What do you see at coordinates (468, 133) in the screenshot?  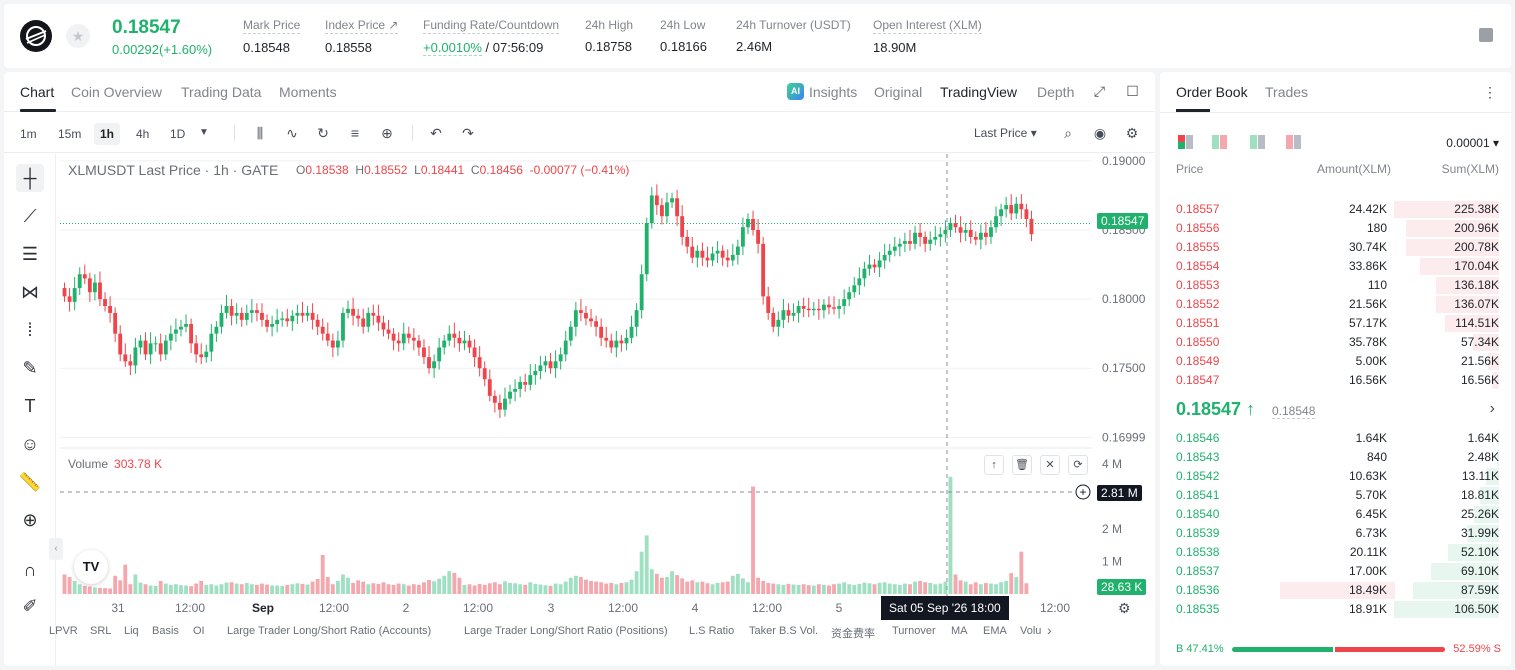 I see `redo-icon: ↷` at bounding box center [468, 133].